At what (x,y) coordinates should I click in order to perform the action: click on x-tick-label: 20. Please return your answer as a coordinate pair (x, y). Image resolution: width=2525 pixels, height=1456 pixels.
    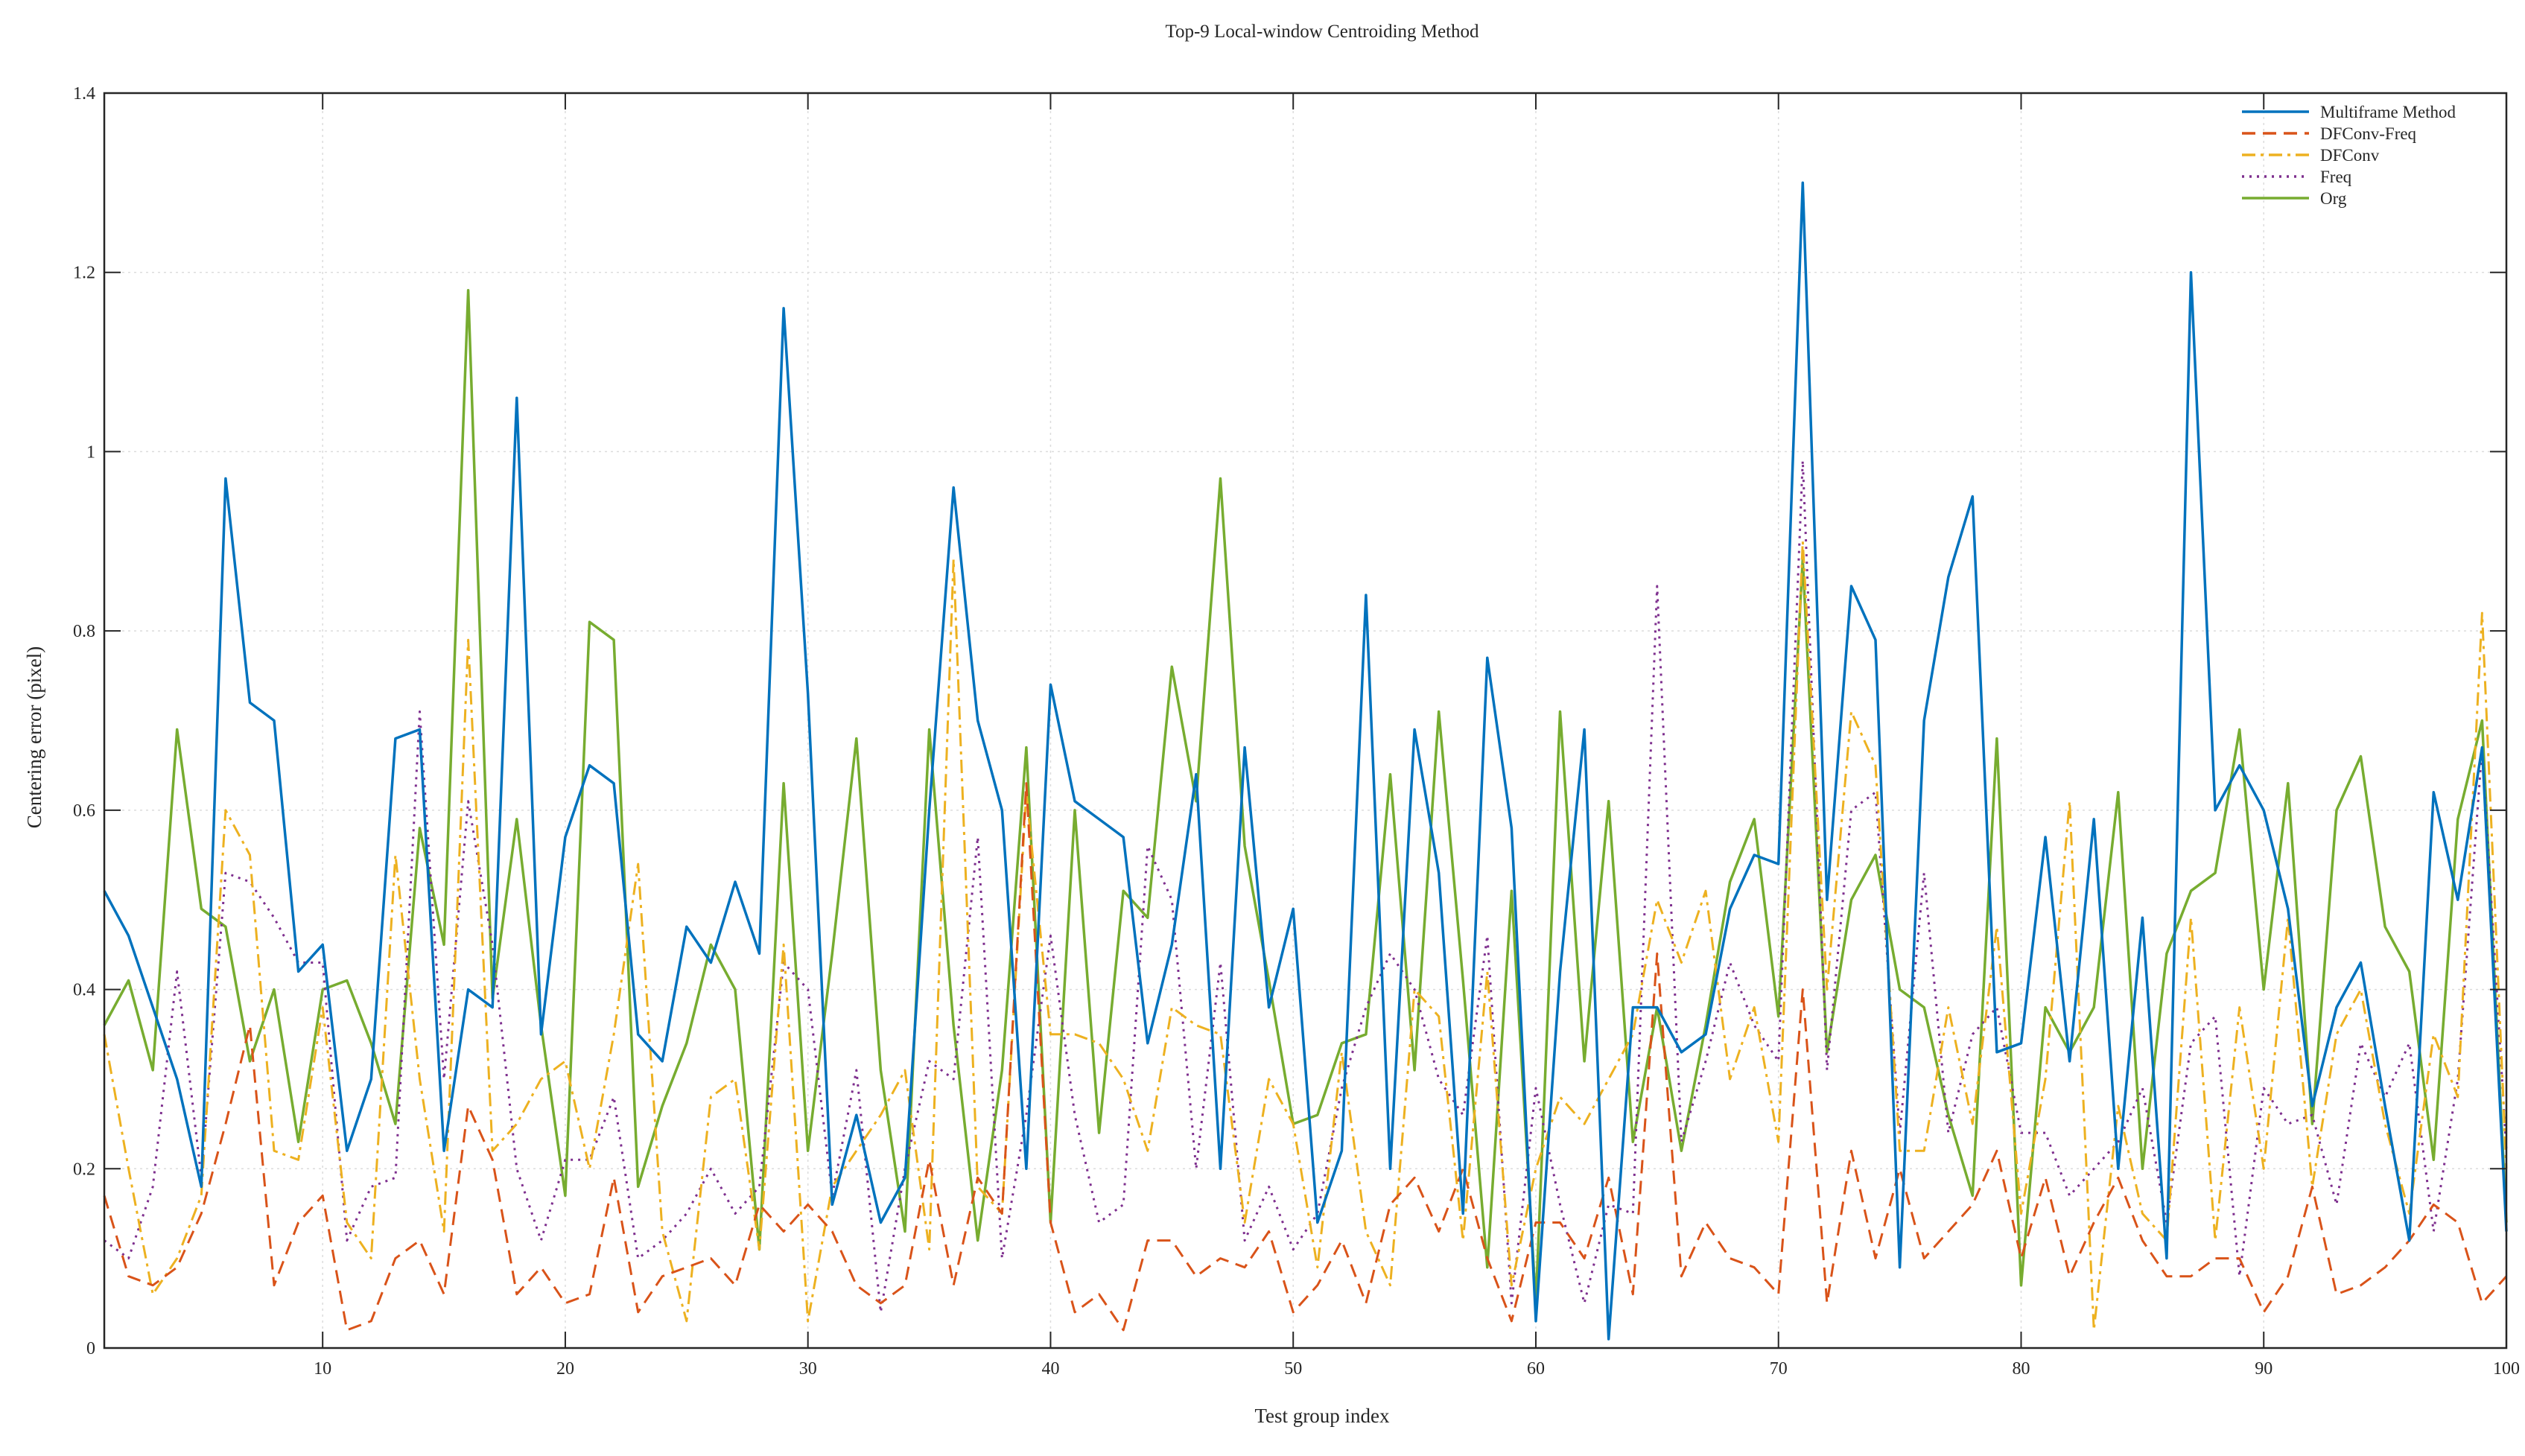
    Looking at the image, I should click on (565, 1369).